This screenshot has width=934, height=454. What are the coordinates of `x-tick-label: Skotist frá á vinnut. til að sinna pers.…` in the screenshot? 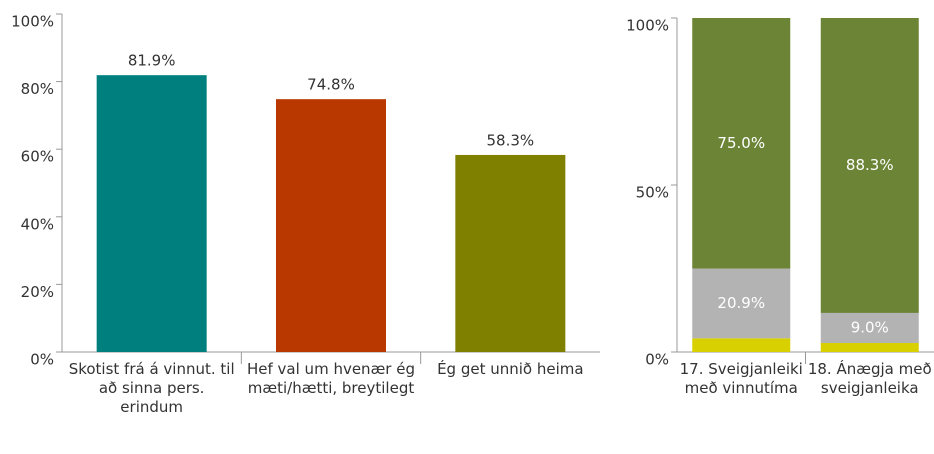 It's located at (151, 388).